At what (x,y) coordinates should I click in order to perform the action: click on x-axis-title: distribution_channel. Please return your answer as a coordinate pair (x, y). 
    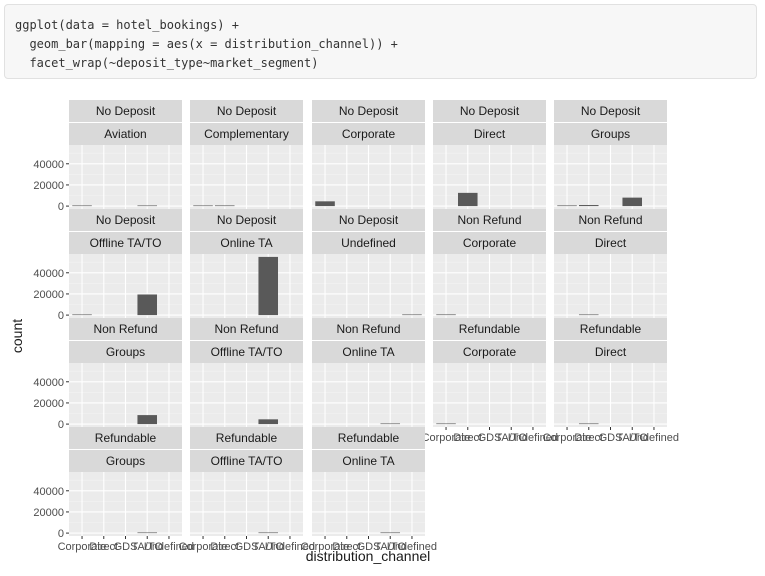
    Looking at the image, I should click on (368, 556).